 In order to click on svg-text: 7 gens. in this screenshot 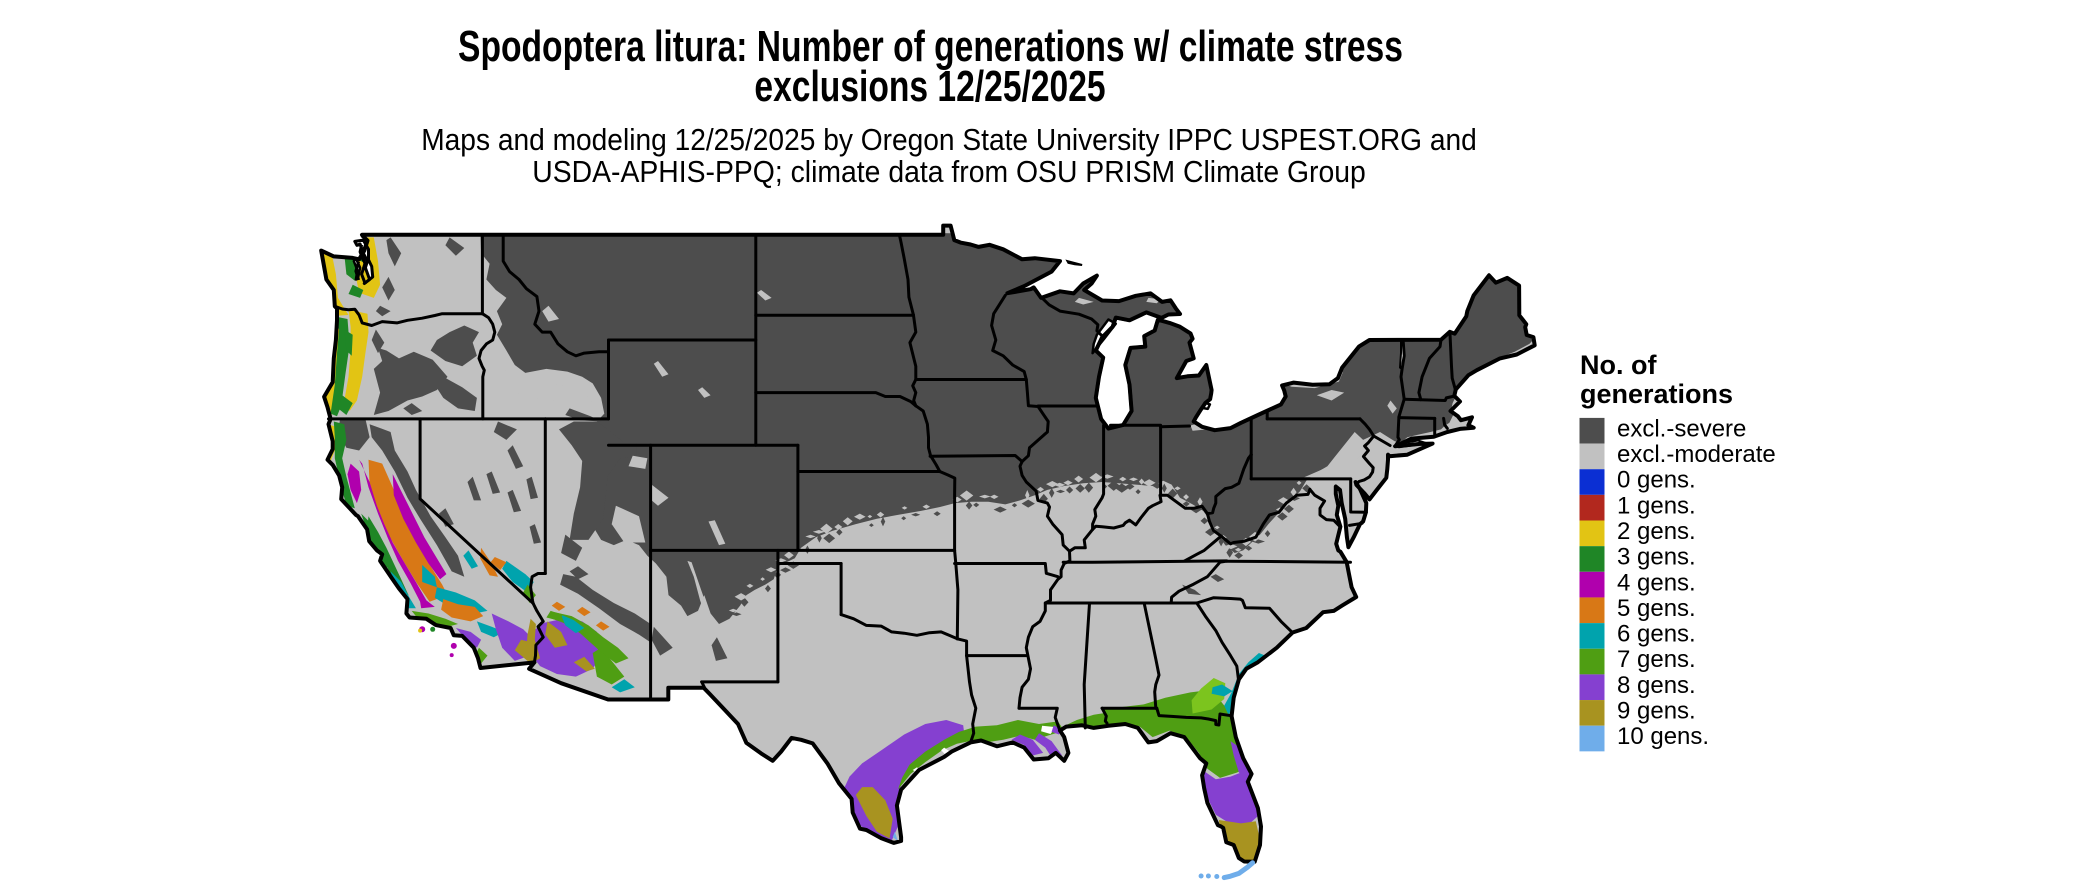, I will do `click(1656, 659)`.